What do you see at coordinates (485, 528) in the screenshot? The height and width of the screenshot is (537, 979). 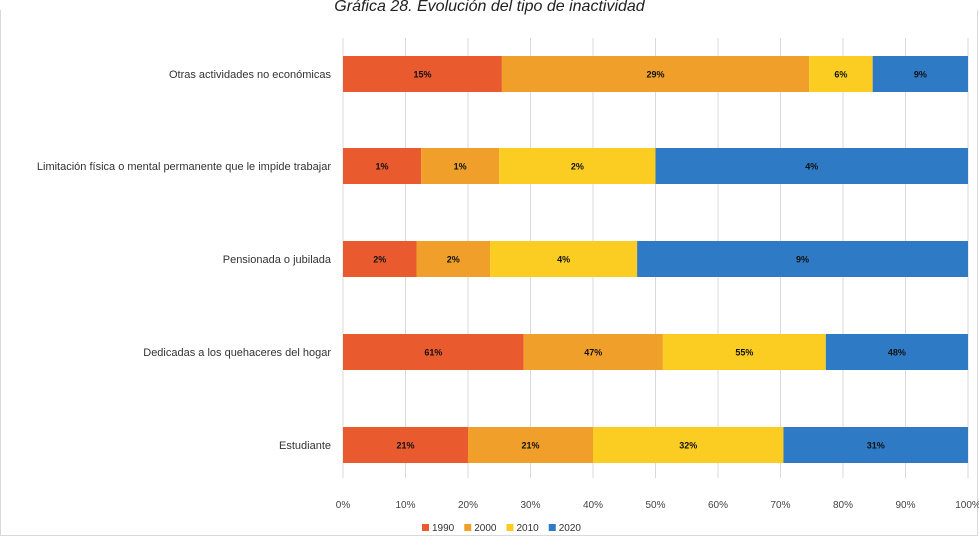 I see `legend-label: 2000` at bounding box center [485, 528].